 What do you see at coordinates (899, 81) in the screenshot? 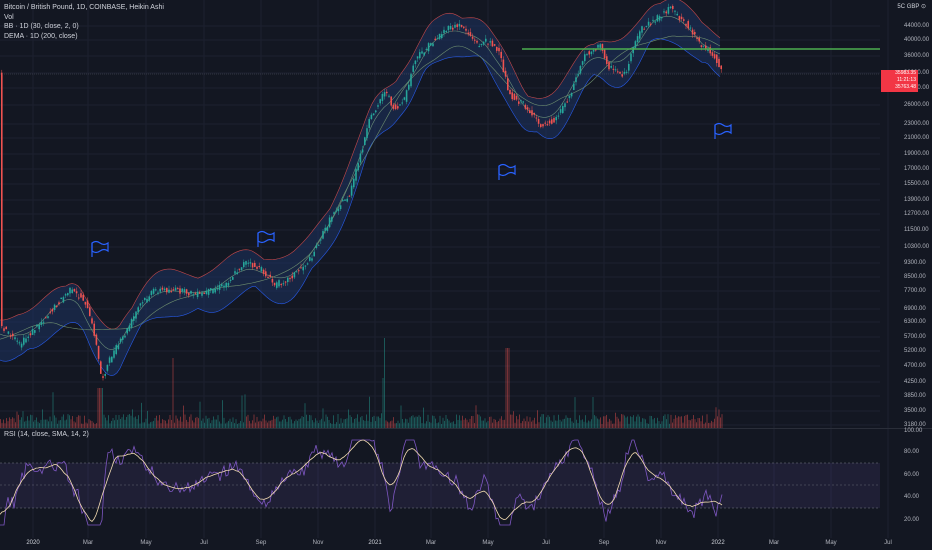
I see `current-price-label: 35983.35 11:21:13 35763.48` at bounding box center [899, 81].